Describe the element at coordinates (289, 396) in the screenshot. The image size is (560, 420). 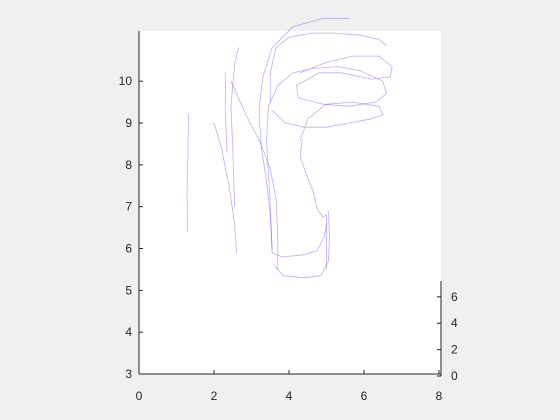
I see `x-tick-label: 4` at that location.